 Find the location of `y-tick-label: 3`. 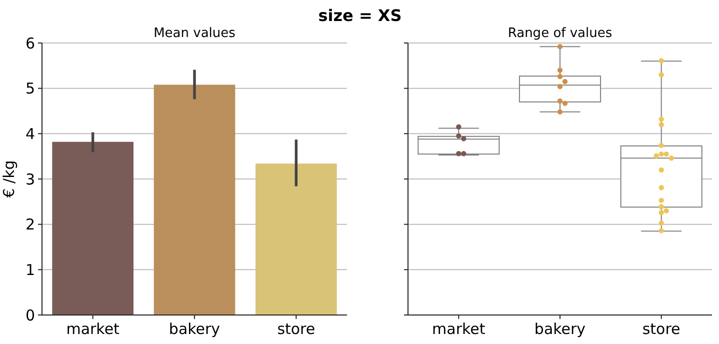

y-tick-label: 3 is located at coordinates (30, 179).